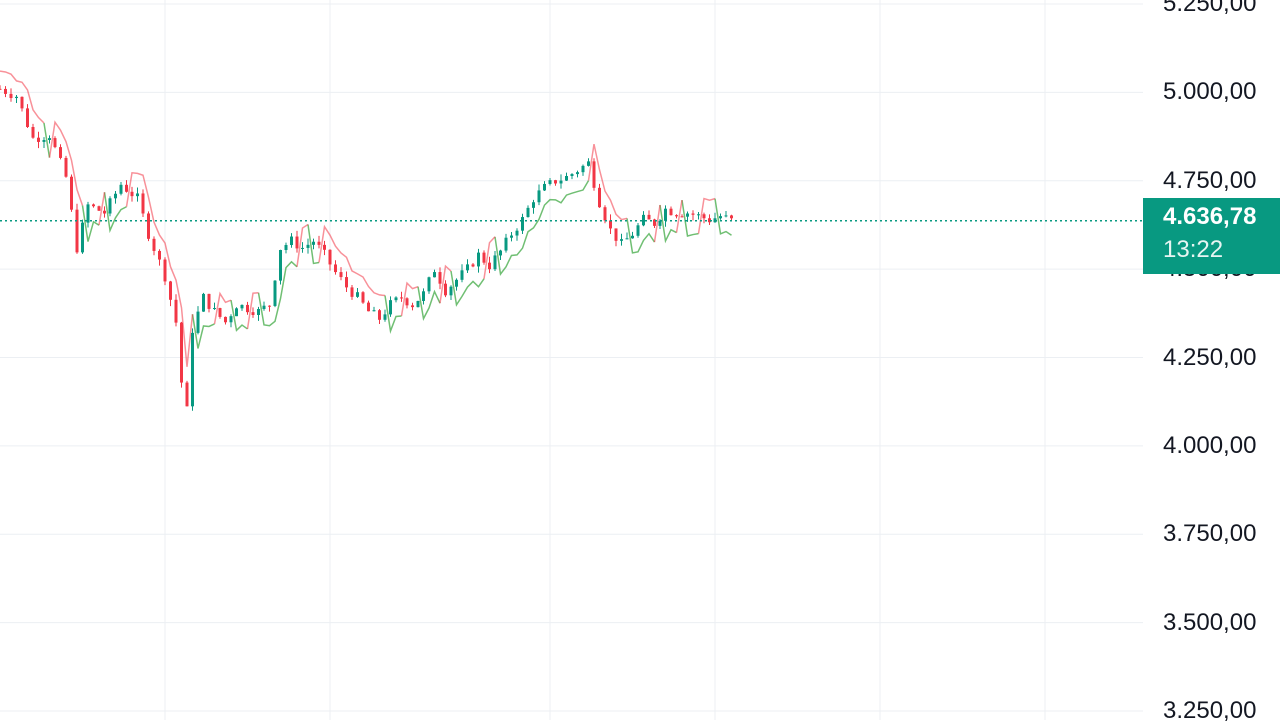 Image resolution: width=1280 pixels, height=725 pixels. What do you see at coordinates (1210, 710) in the screenshot?
I see `price-tick-label: 3.250,00` at bounding box center [1210, 710].